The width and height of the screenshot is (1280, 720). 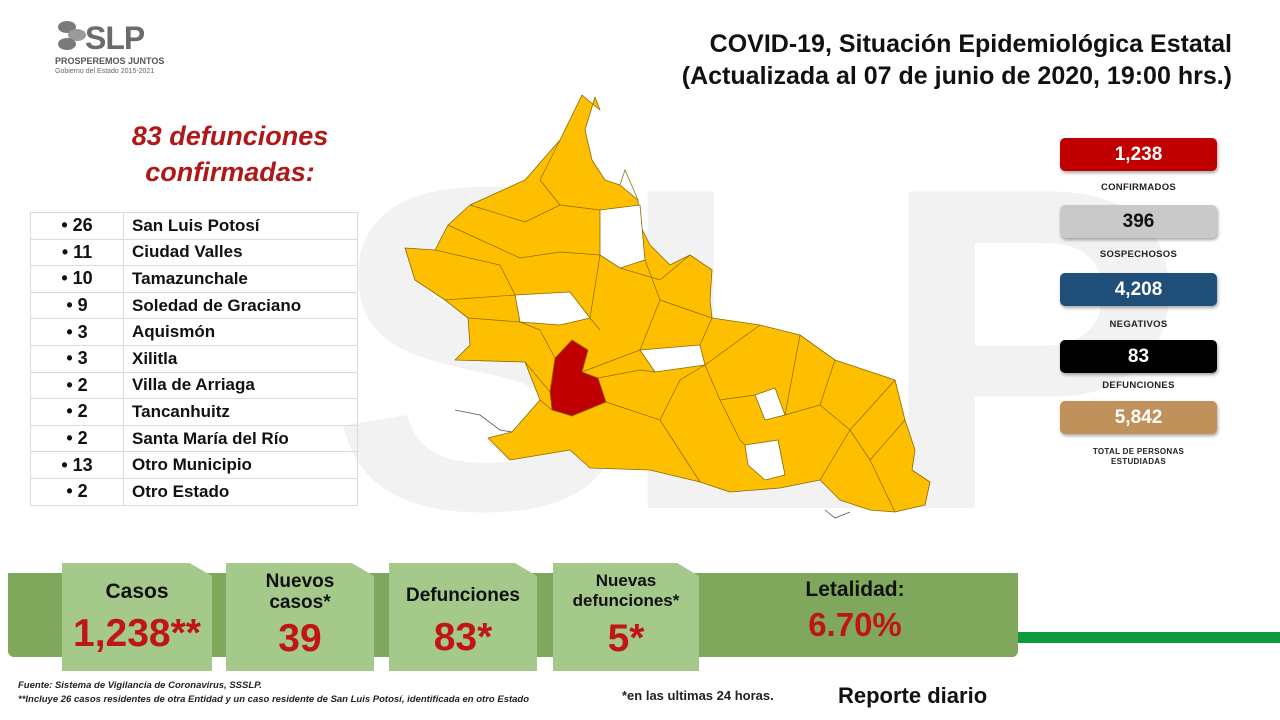 What do you see at coordinates (1138, 187) in the screenshot?
I see `confirmed-label: CONFIRMADOS` at bounding box center [1138, 187].